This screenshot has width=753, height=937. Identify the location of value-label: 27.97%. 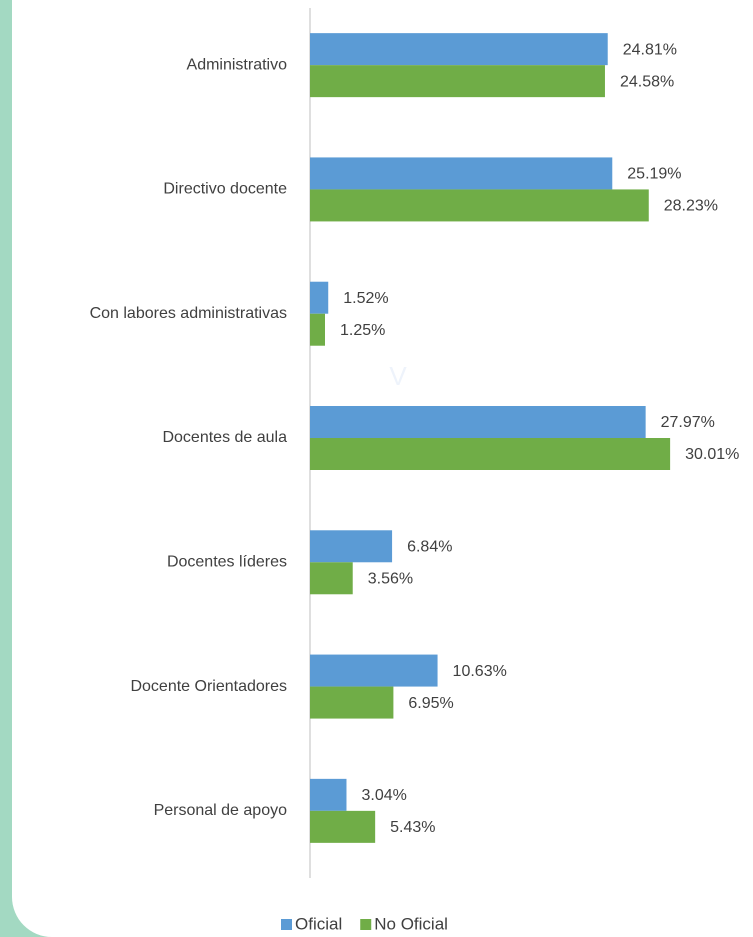
(688, 422).